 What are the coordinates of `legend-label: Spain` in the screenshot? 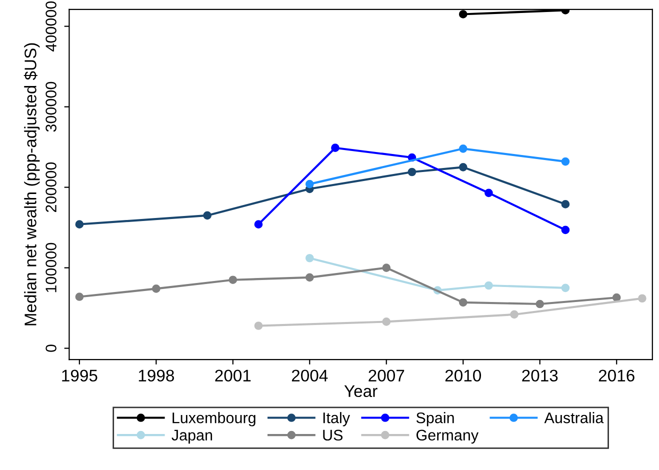 It's located at (435, 419).